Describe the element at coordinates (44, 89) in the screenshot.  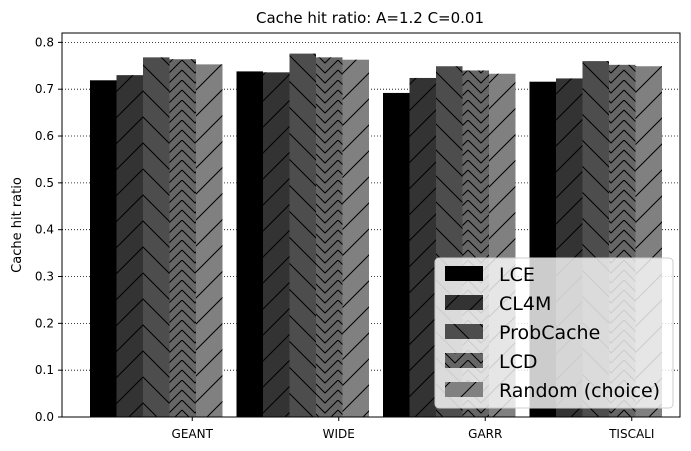
I see `y-tick-label: 0.7` at that location.